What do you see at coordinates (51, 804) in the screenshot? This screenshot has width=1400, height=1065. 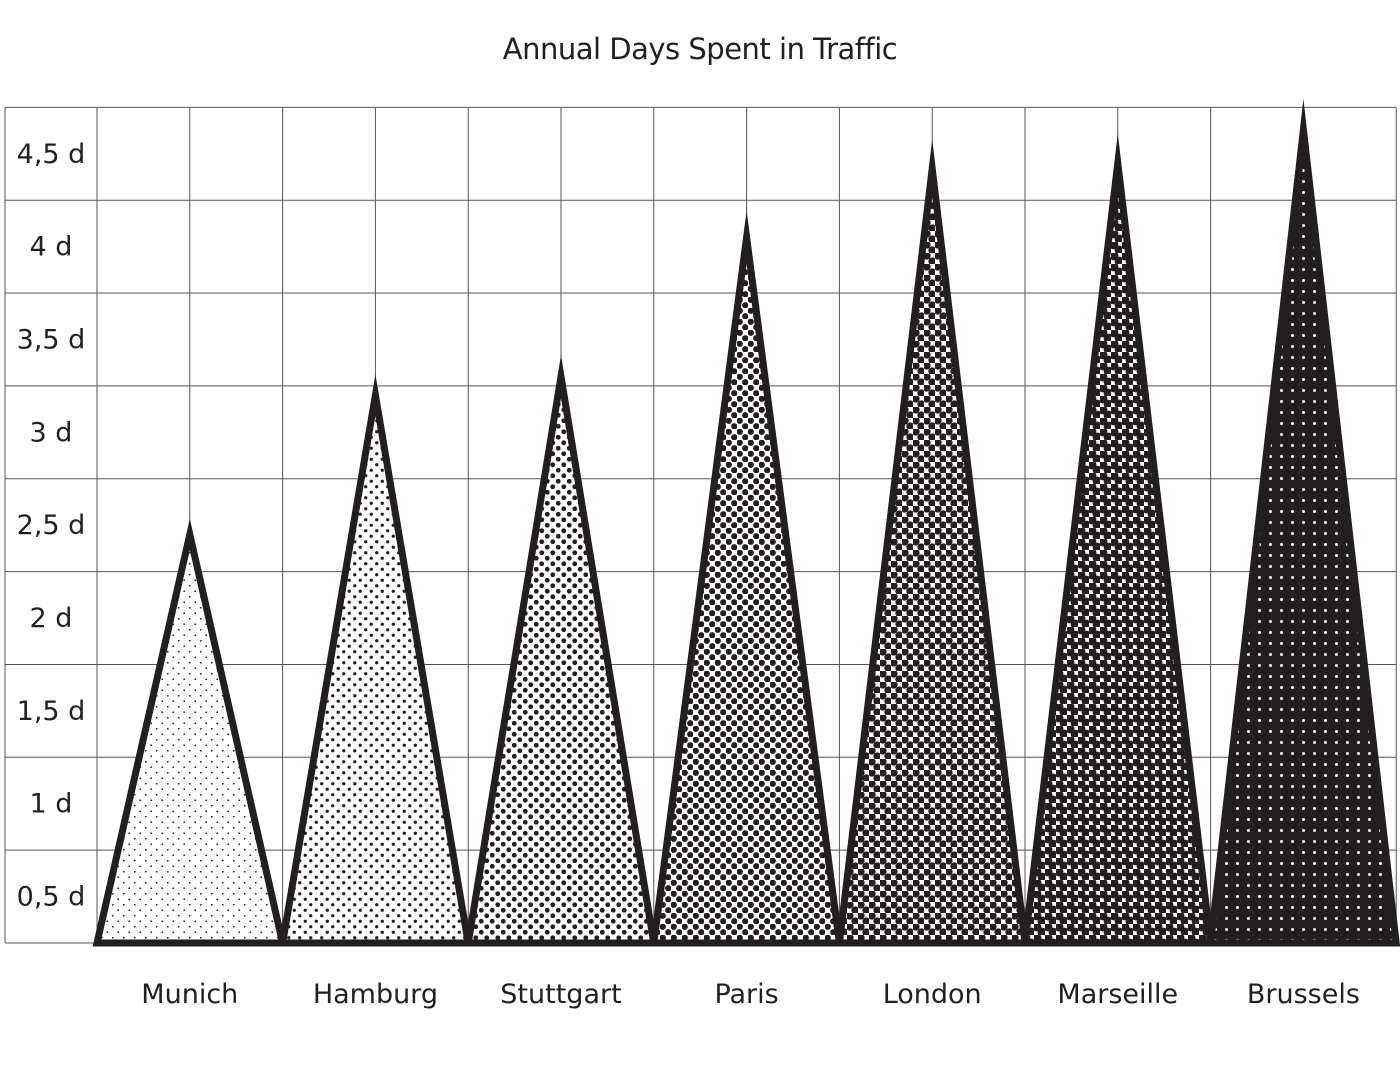 I see `y-tick-label: 1 d` at bounding box center [51, 804].